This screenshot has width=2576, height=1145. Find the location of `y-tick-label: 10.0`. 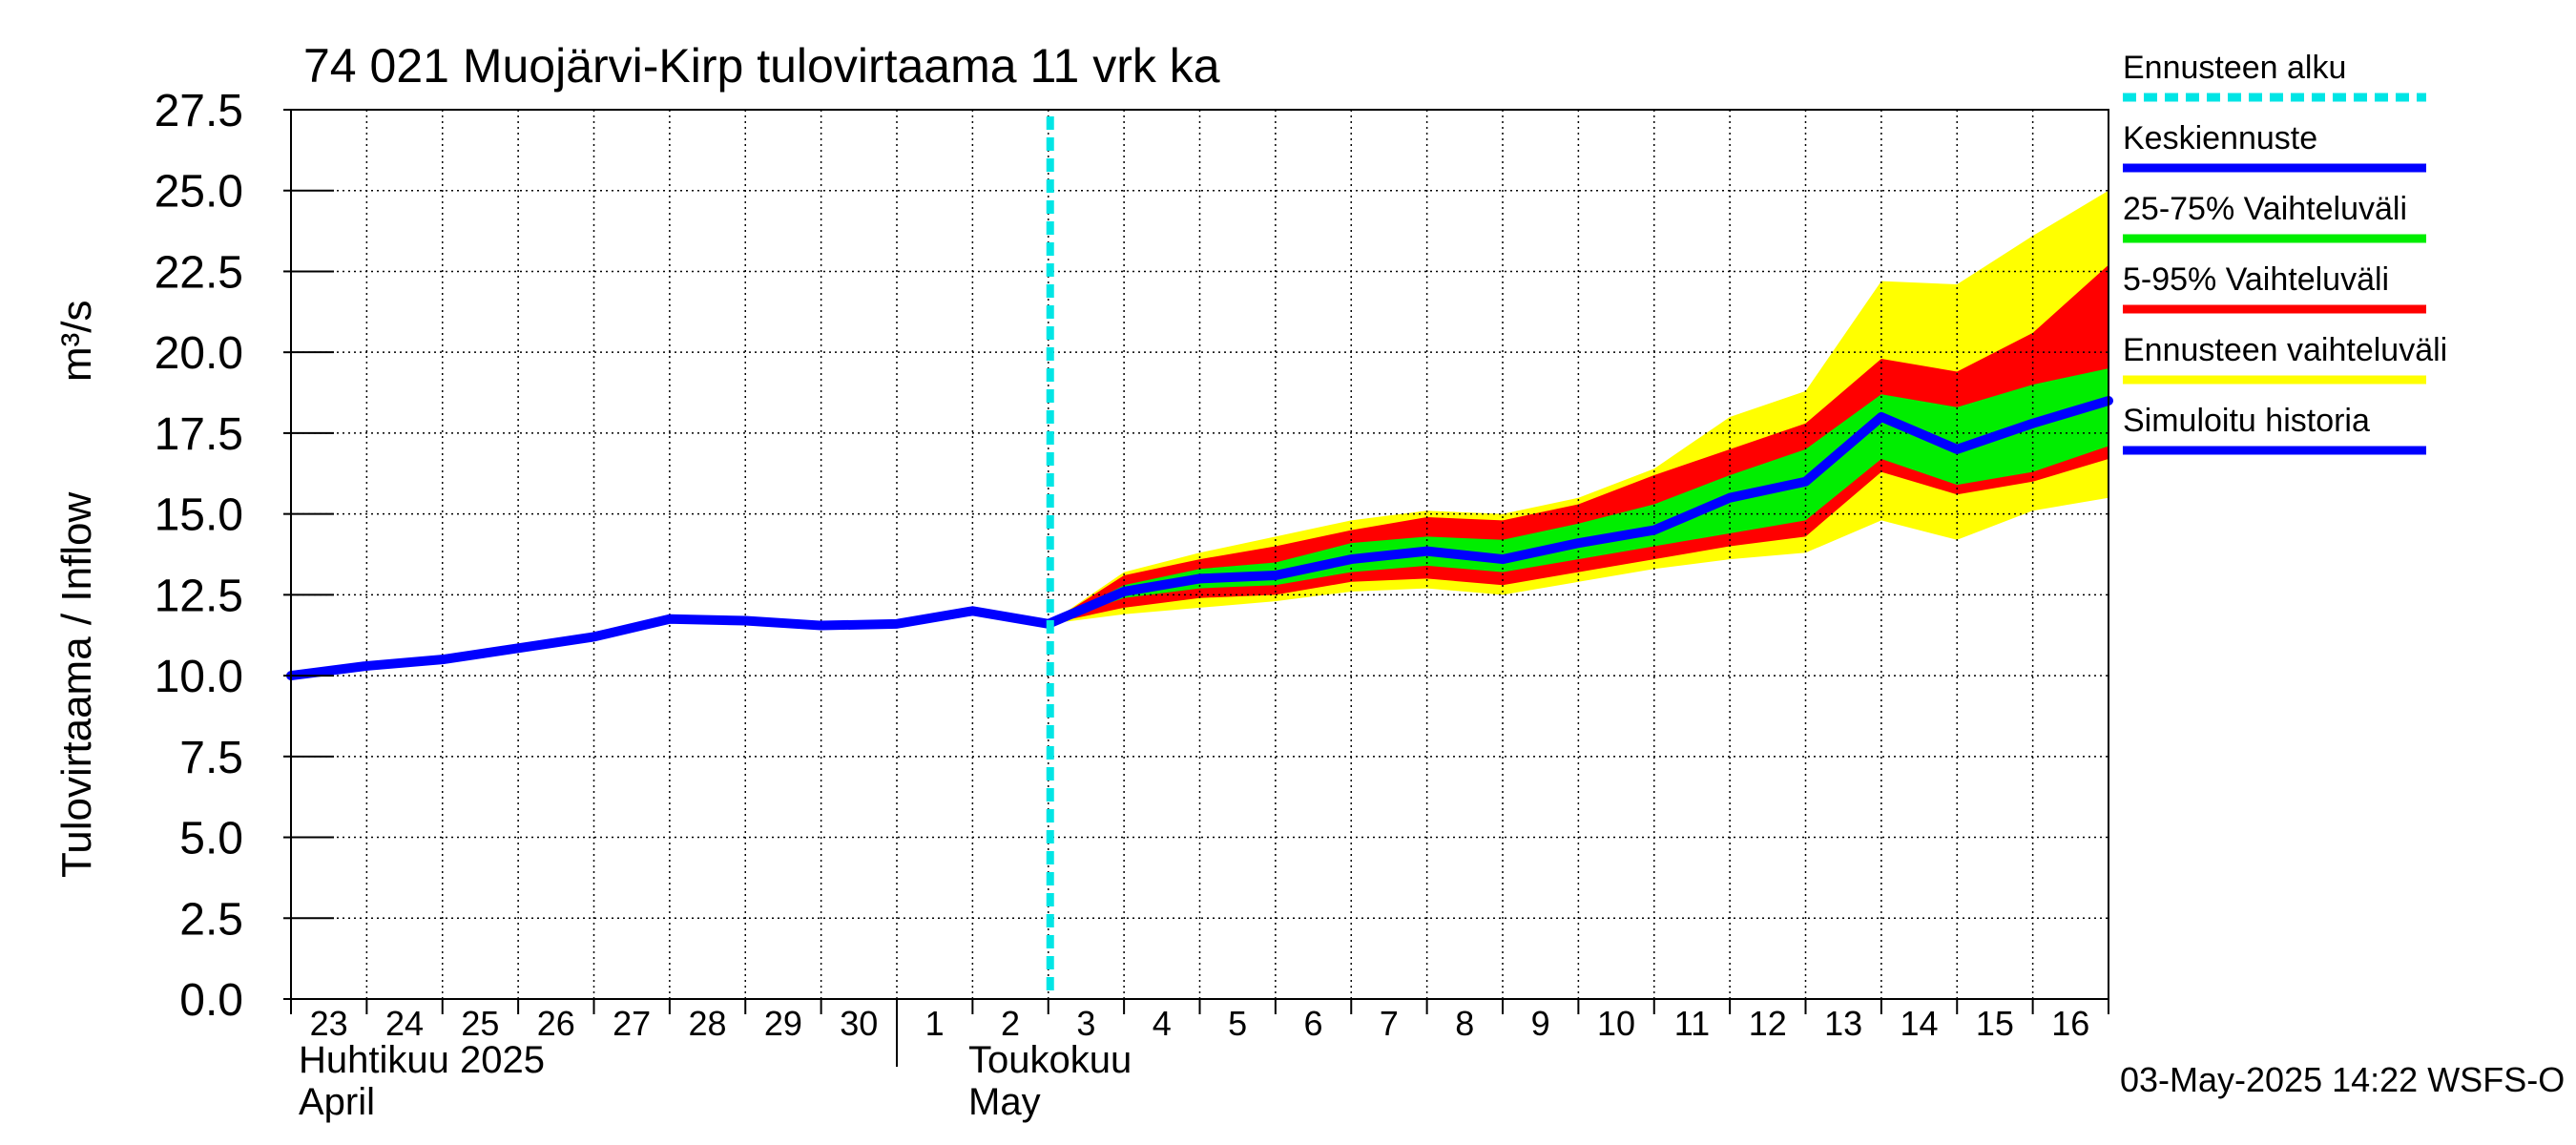

y-tick-label: 10.0 is located at coordinates (199, 677).